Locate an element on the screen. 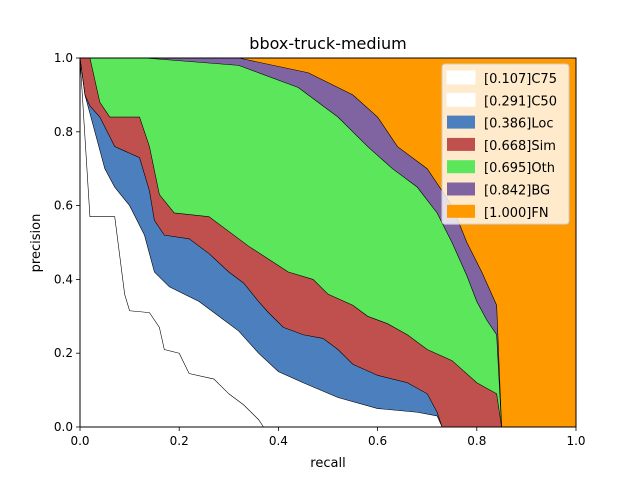 The width and height of the screenshot is (640, 480). legend-entry: [0.842]BG is located at coordinates (517, 191).